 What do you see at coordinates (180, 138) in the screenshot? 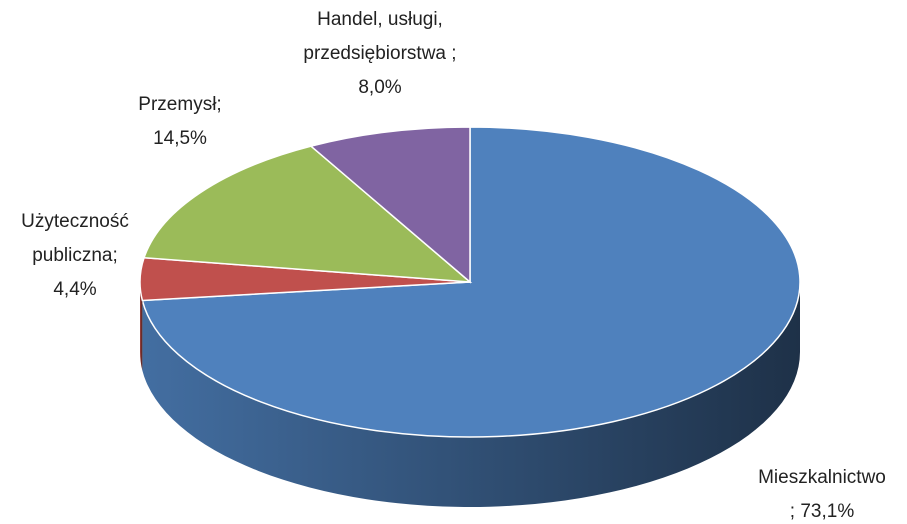
I see `label-value: 14,5%` at bounding box center [180, 138].